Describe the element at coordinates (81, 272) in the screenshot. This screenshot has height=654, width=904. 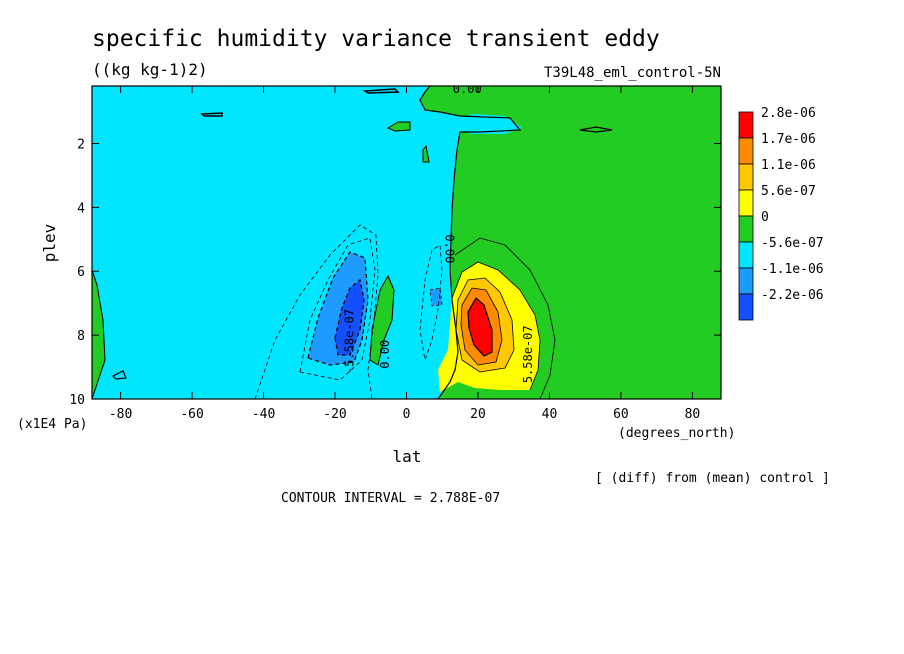
I see `y-tick-label: 6` at that location.